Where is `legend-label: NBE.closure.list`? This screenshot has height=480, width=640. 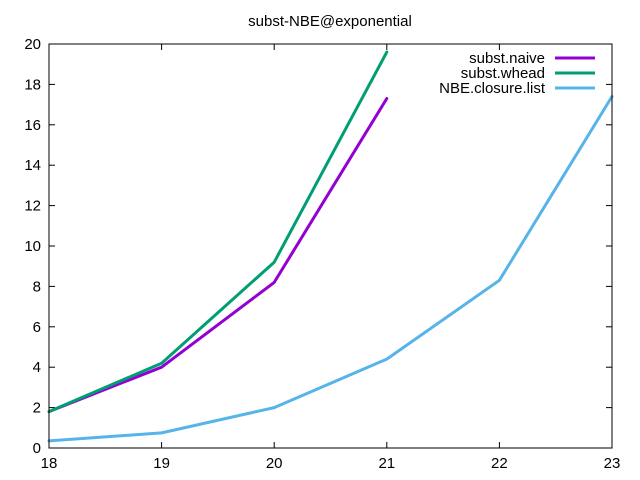
legend-label: NBE.closure.list is located at coordinates (492, 88).